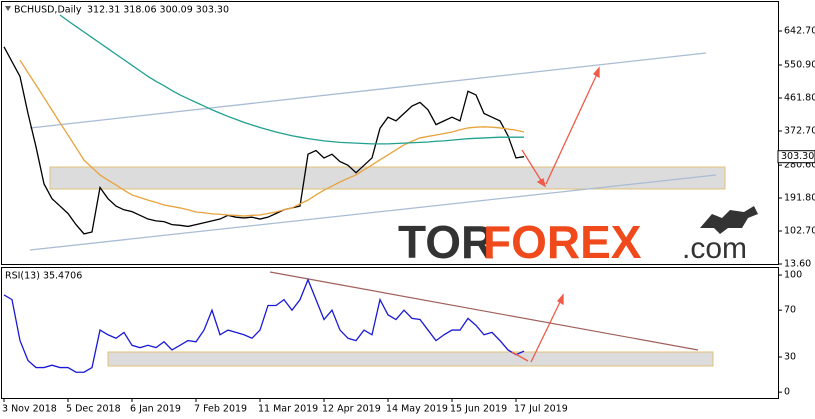 Image resolution: width=815 pixels, height=419 pixels. Describe the element at coordinates (562, 242) in the screenshot. I see `watermark-forex: FOREX` at that location.